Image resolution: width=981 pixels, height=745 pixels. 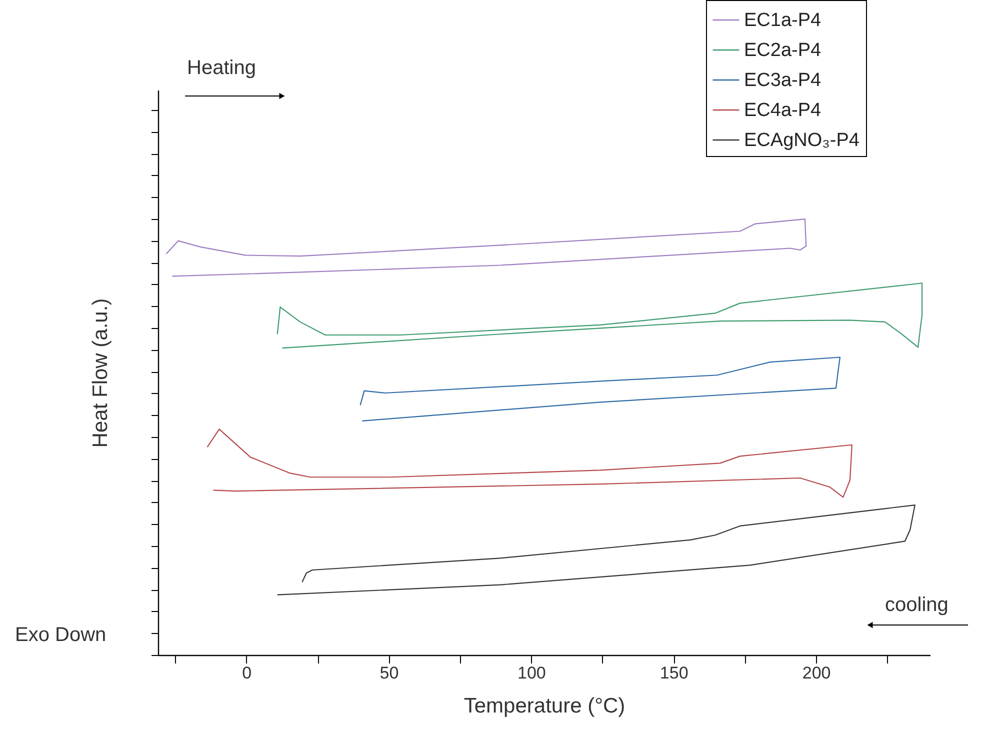 What do you see at coordinates (816, 673) in the screenshot?
I see `x-tick-label: 200` at bounding box center [816, 673].